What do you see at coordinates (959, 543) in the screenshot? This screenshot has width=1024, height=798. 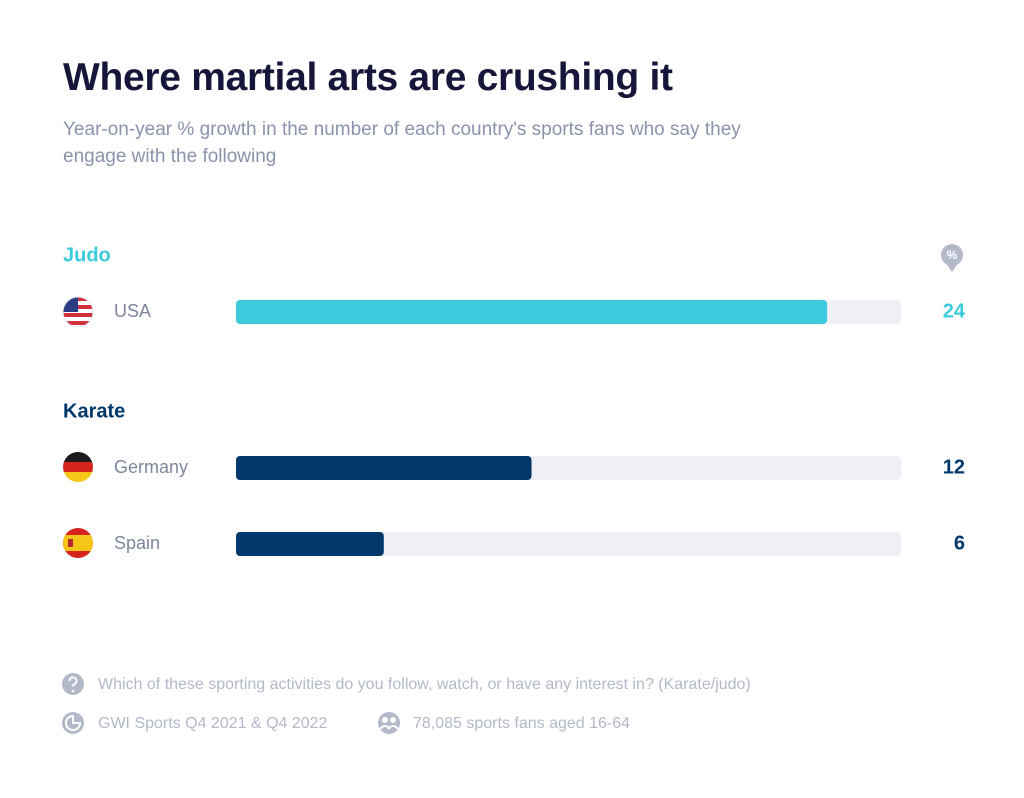 I see `value-label: 6` at bounding box center [959, 543].